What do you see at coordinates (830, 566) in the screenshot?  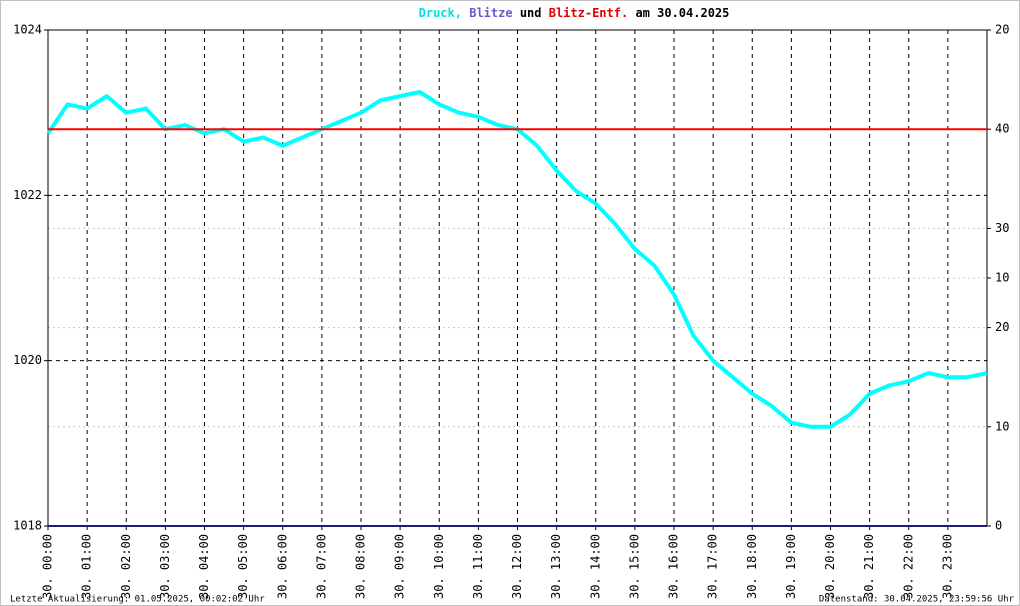 I see `x-tick-label: 30. 20:00` at bounding box center [830, 566].